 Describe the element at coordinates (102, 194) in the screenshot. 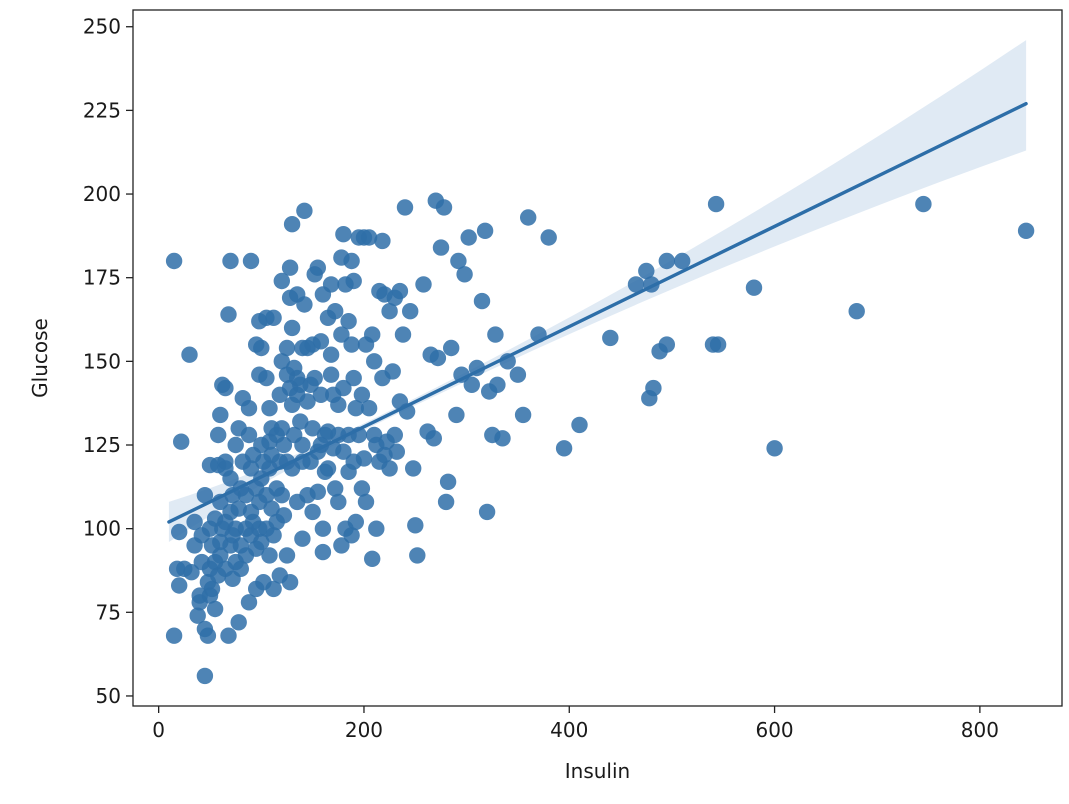

I see `y-tick-label: 200` at that location.